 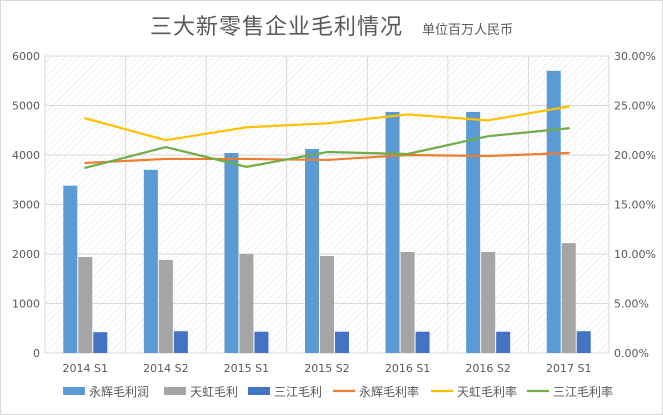 What do you see at coordinates (36, 353) in the screenshot?
I see `y-left-tick-label: 0` at bounding box center [36, 353].